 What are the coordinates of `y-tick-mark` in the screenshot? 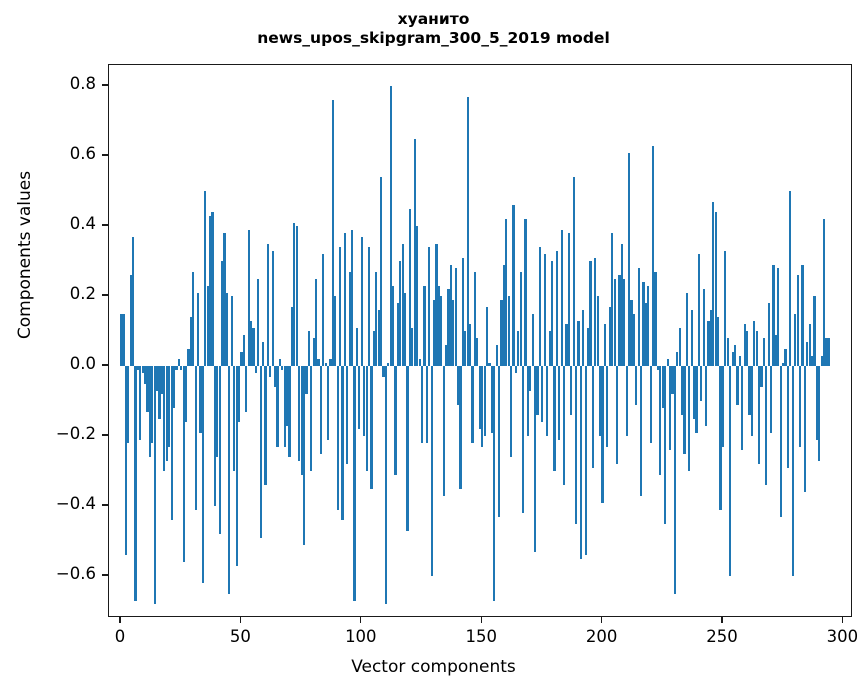 It's located at (105, 85).